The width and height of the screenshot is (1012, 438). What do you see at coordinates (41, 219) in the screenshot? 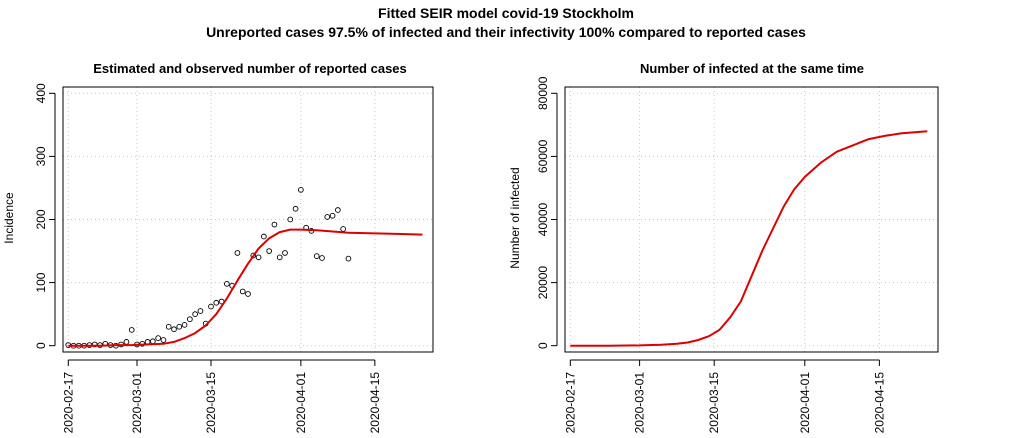
I see `incidence-y-tick-label: 200` at bounding box center [41, 219].